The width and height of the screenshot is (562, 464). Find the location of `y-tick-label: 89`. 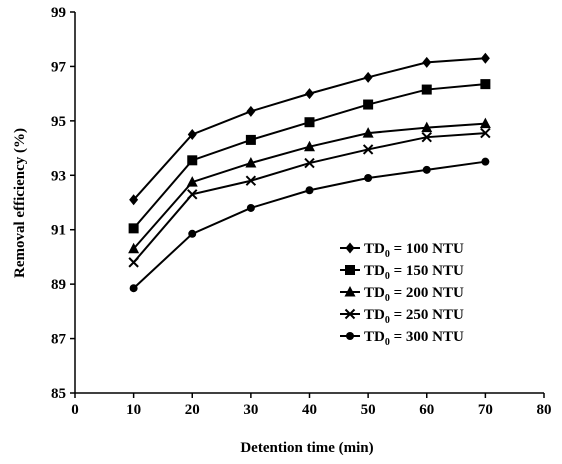

y-tick-label: 89 is located at coordinates (58, 285).